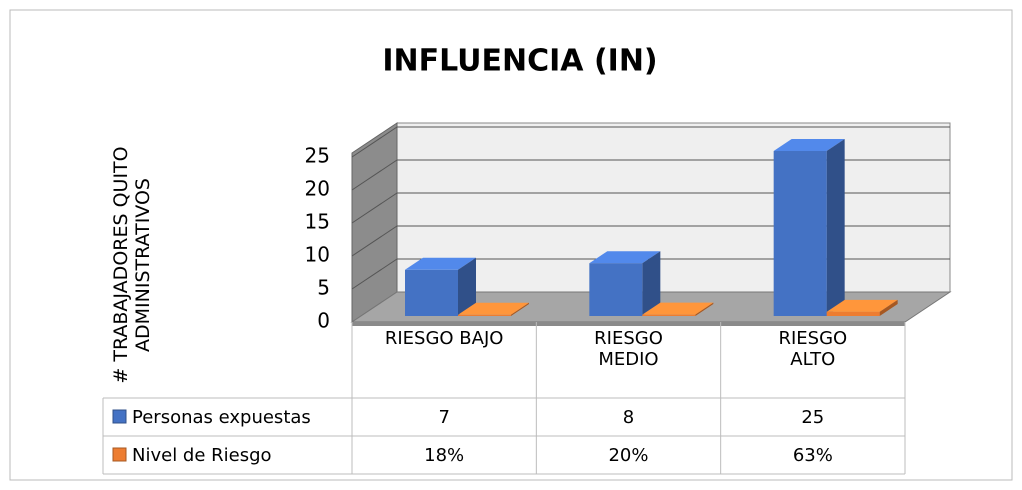 The height and width of the screenshot is (490, 1022). I want to click on y-axis-label: # TRABAJADORES QUITOADMINISTRATIVOS, so click(132, 264).